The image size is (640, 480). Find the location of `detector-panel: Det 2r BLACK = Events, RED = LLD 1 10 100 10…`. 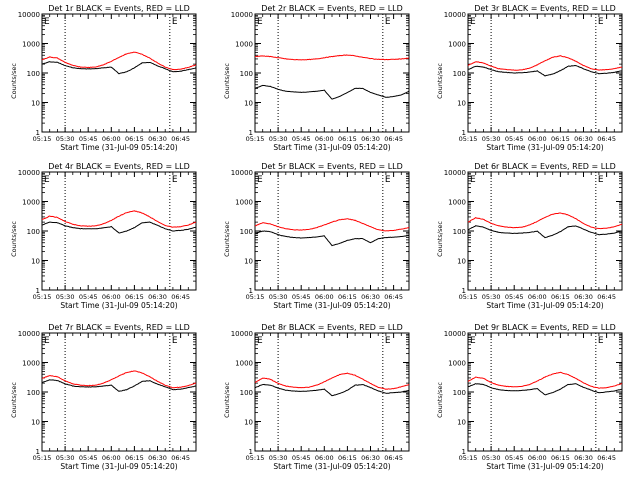

detector-panel: Det 2r BLACK = Events, RED = LLD 1 10 100 10… is located at coordinates (316, 78).